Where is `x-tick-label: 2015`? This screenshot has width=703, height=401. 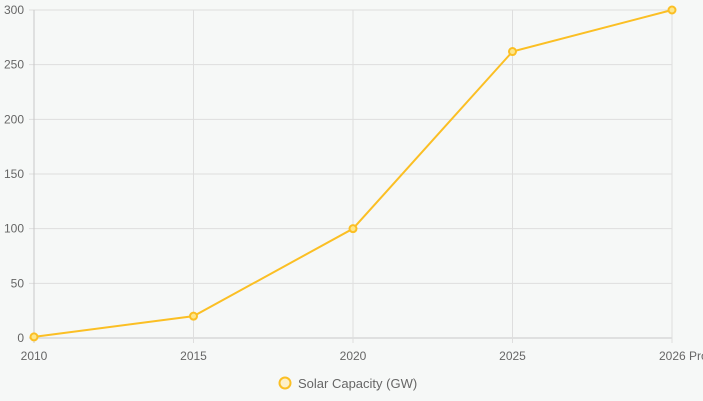 x-tick-label: 2015 is located at coordinates (193, 356).